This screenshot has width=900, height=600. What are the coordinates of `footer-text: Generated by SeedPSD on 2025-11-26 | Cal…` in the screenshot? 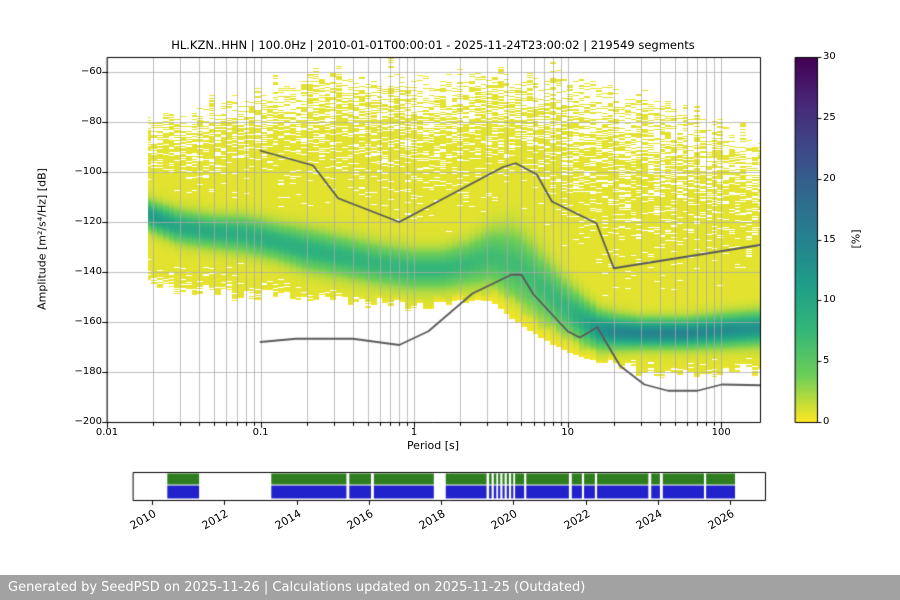 It's located at (297, 587).